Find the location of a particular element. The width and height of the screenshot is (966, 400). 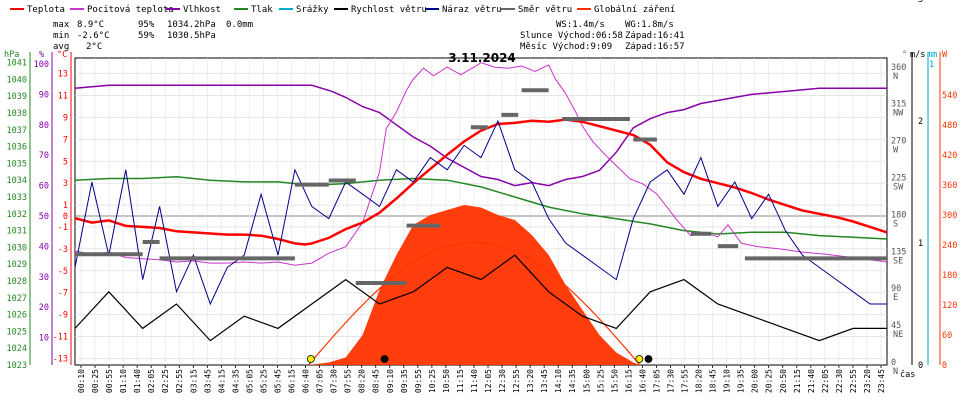

x-tick-label: 09:55 is located at coordinates (418, 381).